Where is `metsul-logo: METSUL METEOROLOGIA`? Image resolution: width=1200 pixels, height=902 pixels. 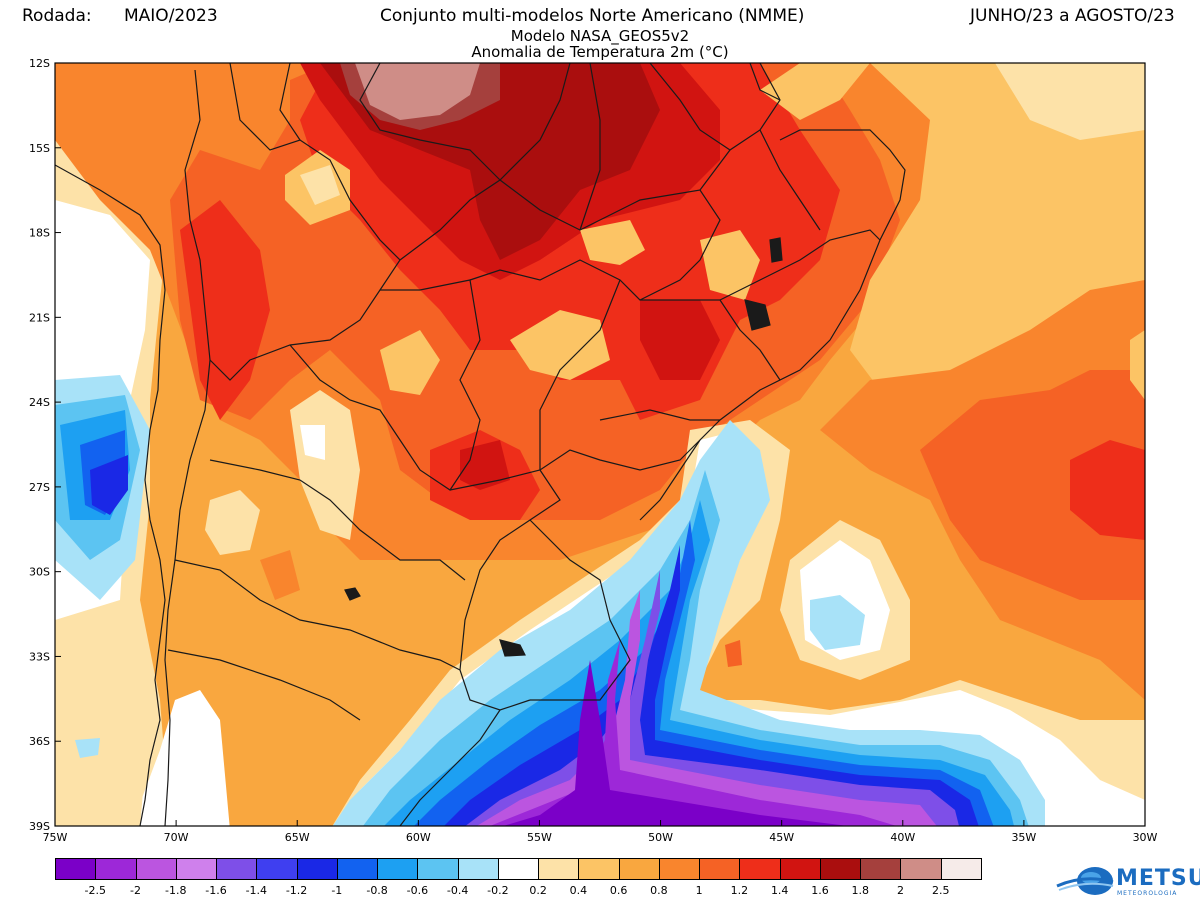
metsul-logo: METSUL METEOROLOGIA is located at coordinates (1127, 881).